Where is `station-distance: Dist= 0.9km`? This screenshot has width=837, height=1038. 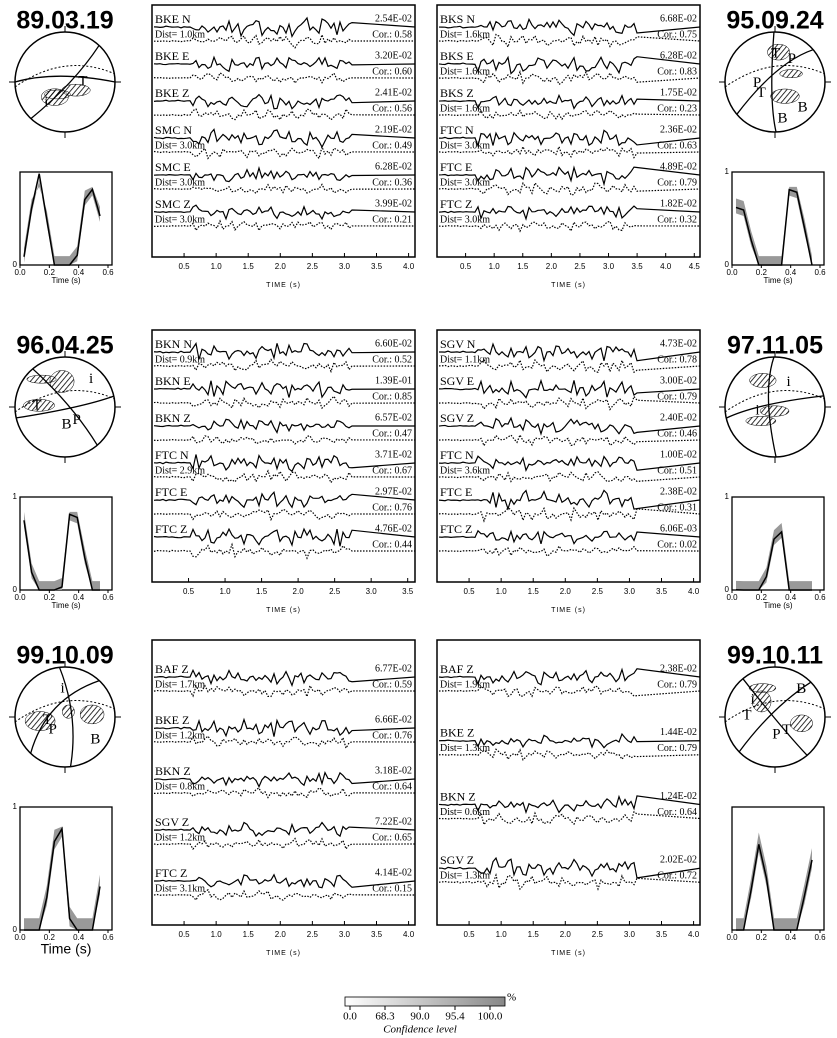 station-distance: Dist= 0.9km is located at coordinates (180, 359).